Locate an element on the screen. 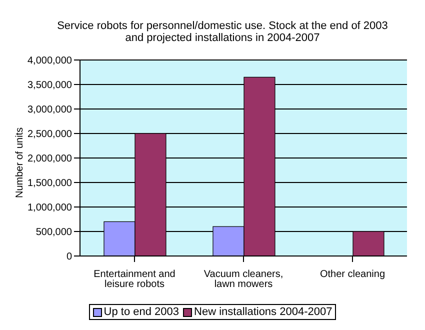  chart-title: Service robots for personnel/domestic use. Stock at the end of 2003 and projected installations in 2004-2007 is located at coordinates (222, 32).